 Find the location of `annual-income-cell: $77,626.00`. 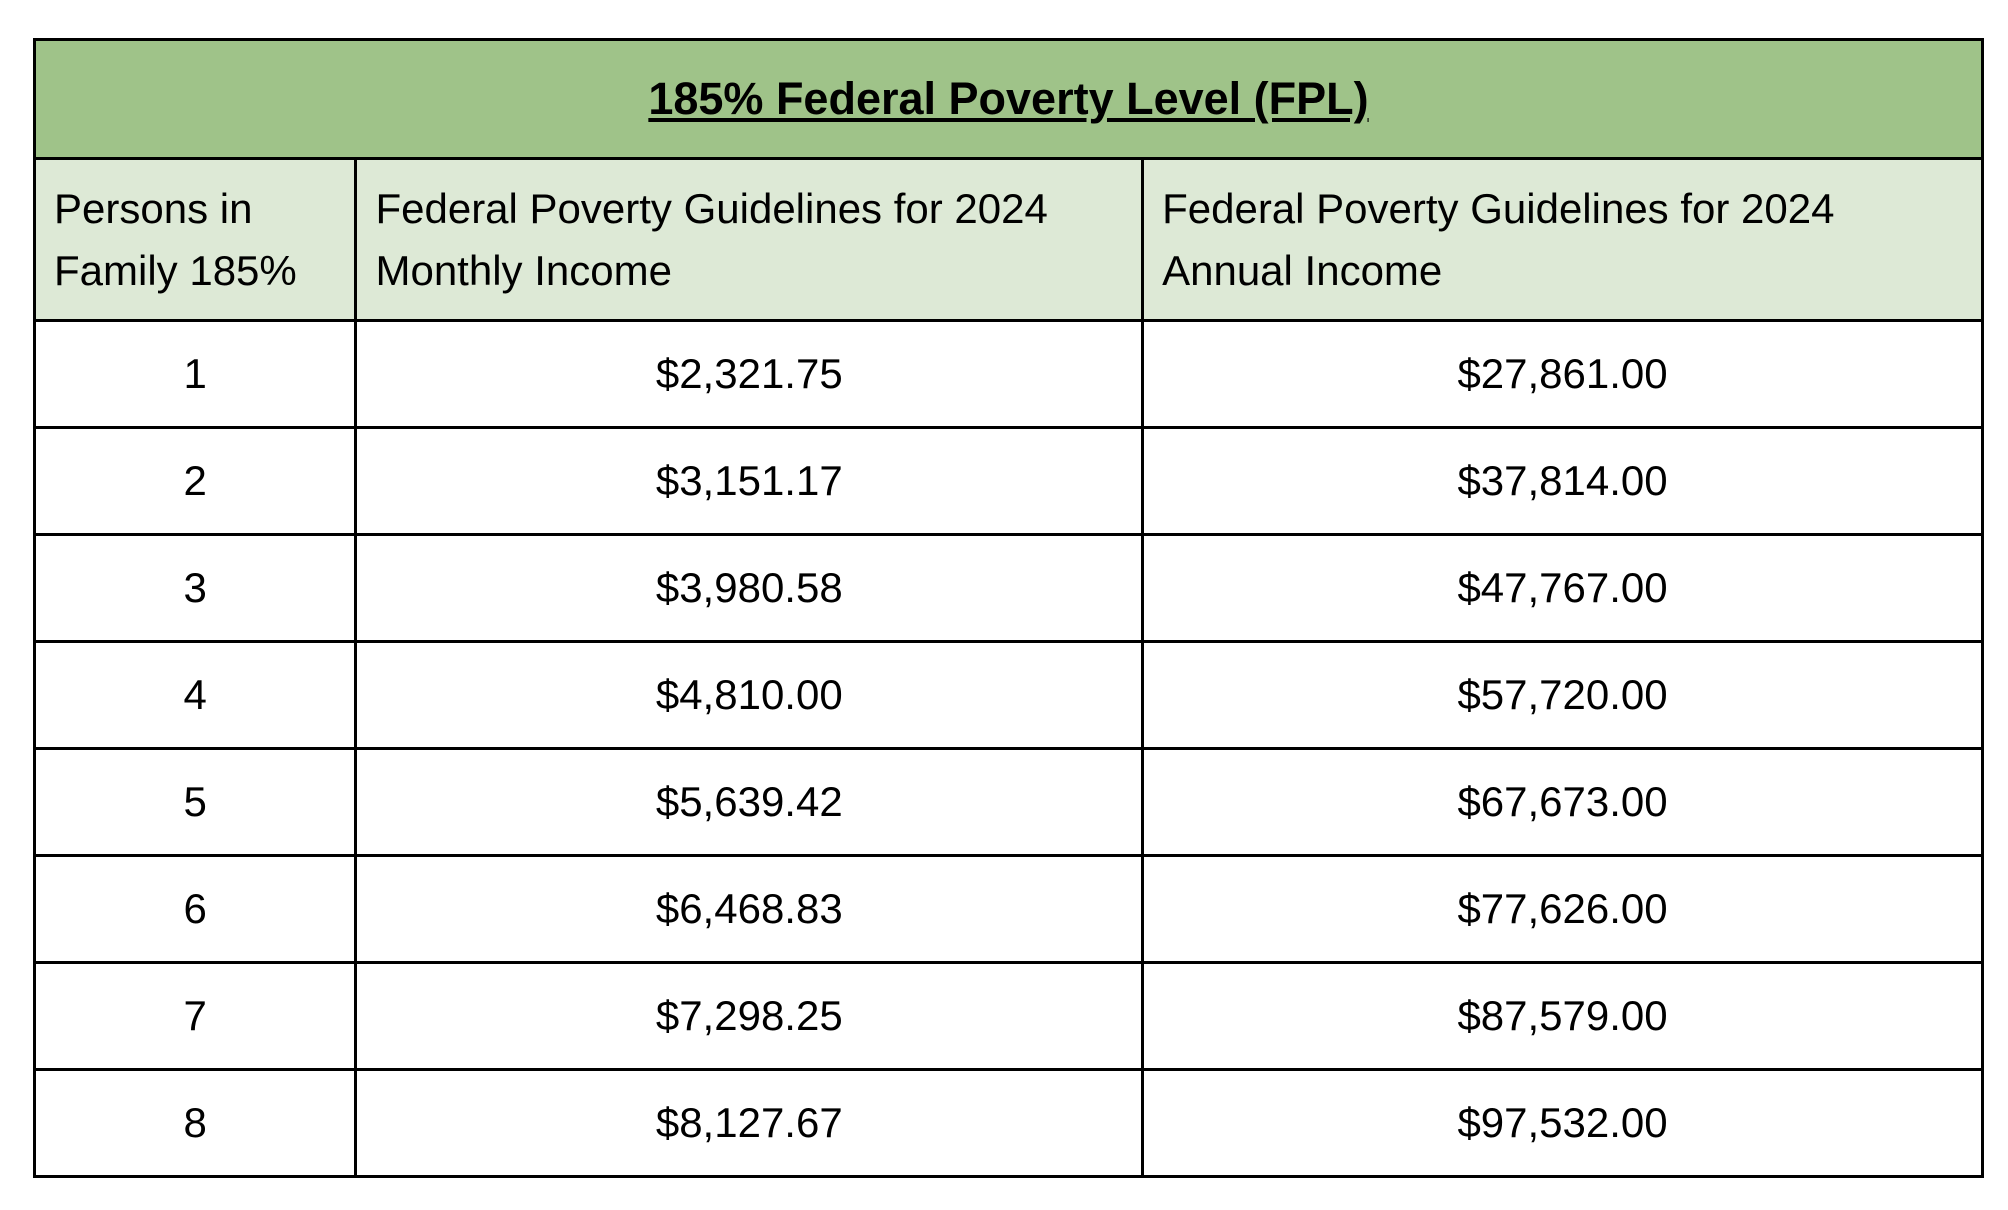

annual-income-cell: $77,626.00 is located at coordinates (1562, 909).